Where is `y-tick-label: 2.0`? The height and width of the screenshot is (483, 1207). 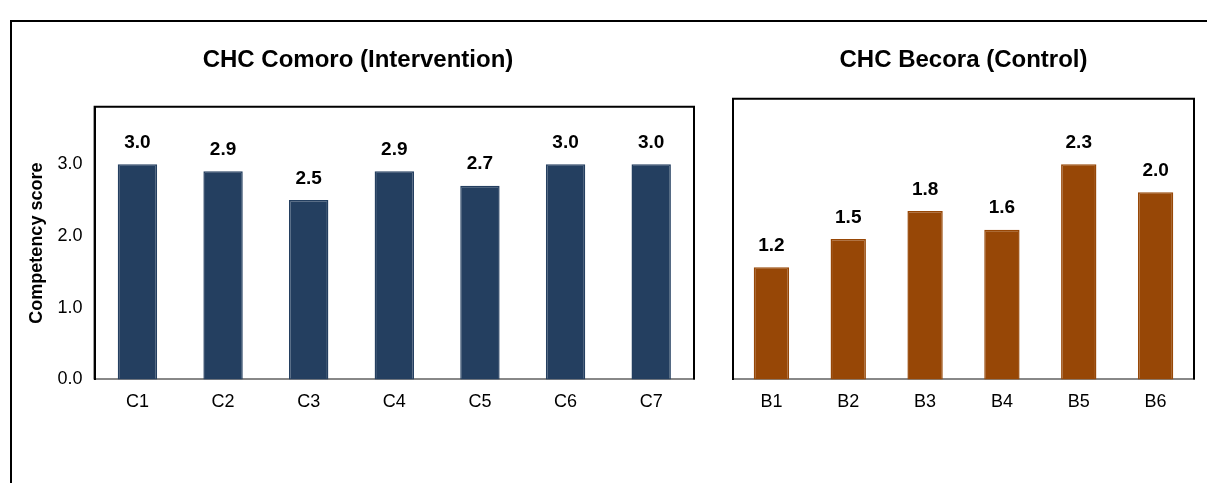 y-tick-label: 2.0 is located at coordinates (70, 234).